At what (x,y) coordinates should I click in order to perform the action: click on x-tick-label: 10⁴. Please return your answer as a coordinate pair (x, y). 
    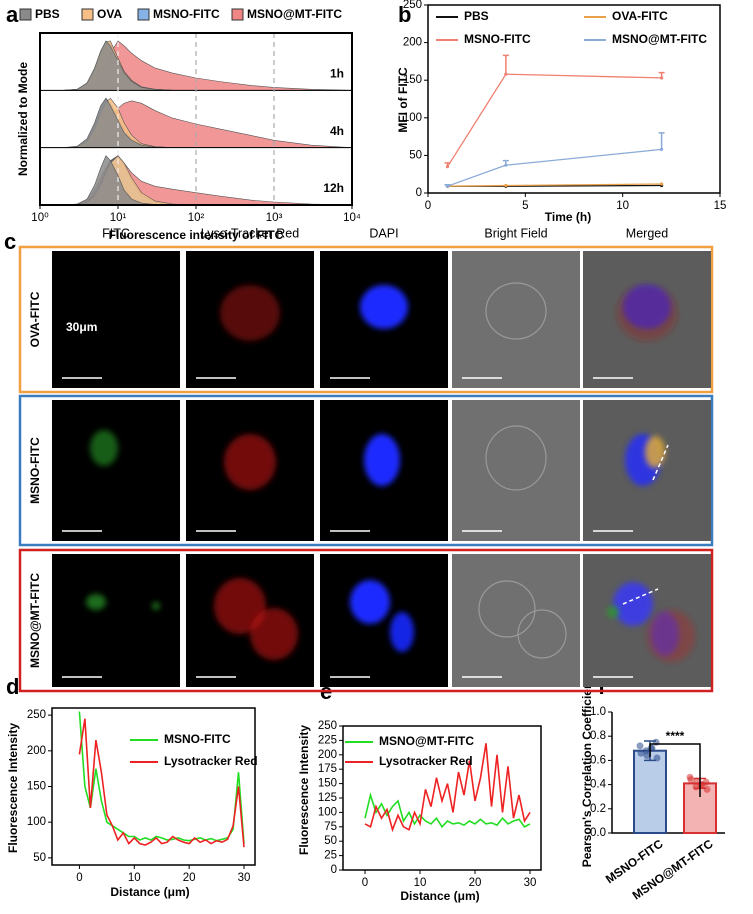
    Looking at the image, I should click on (352, 218).